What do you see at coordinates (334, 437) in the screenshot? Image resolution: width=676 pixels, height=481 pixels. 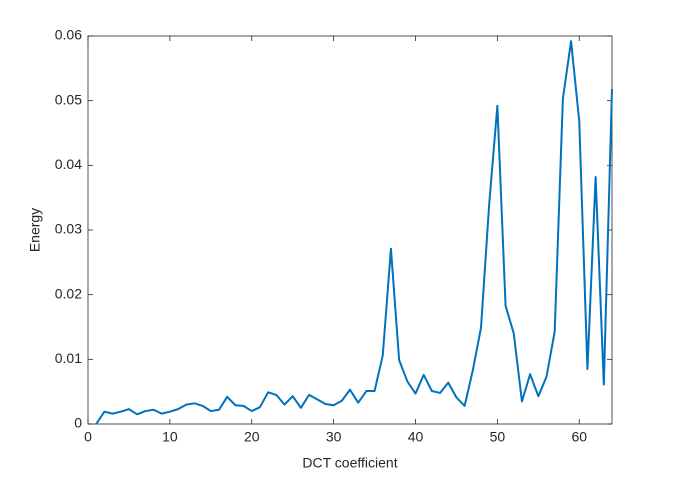 I see `x-tick-label: 30` at bounding box center [334, 437].